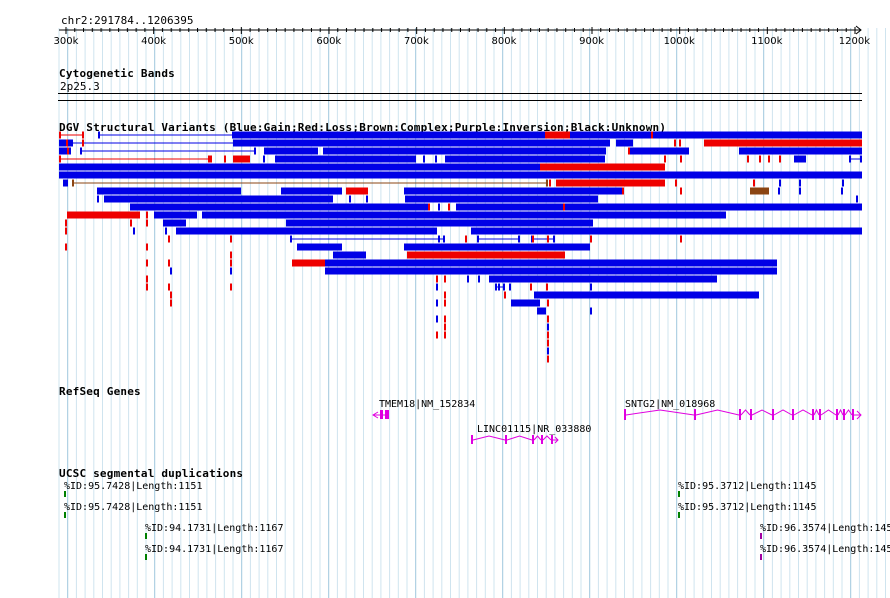  Describe the element at coordinates (825, 549) in the screenshot. I see `segdup-label: %ID:96.3574|Length:145` at that location.